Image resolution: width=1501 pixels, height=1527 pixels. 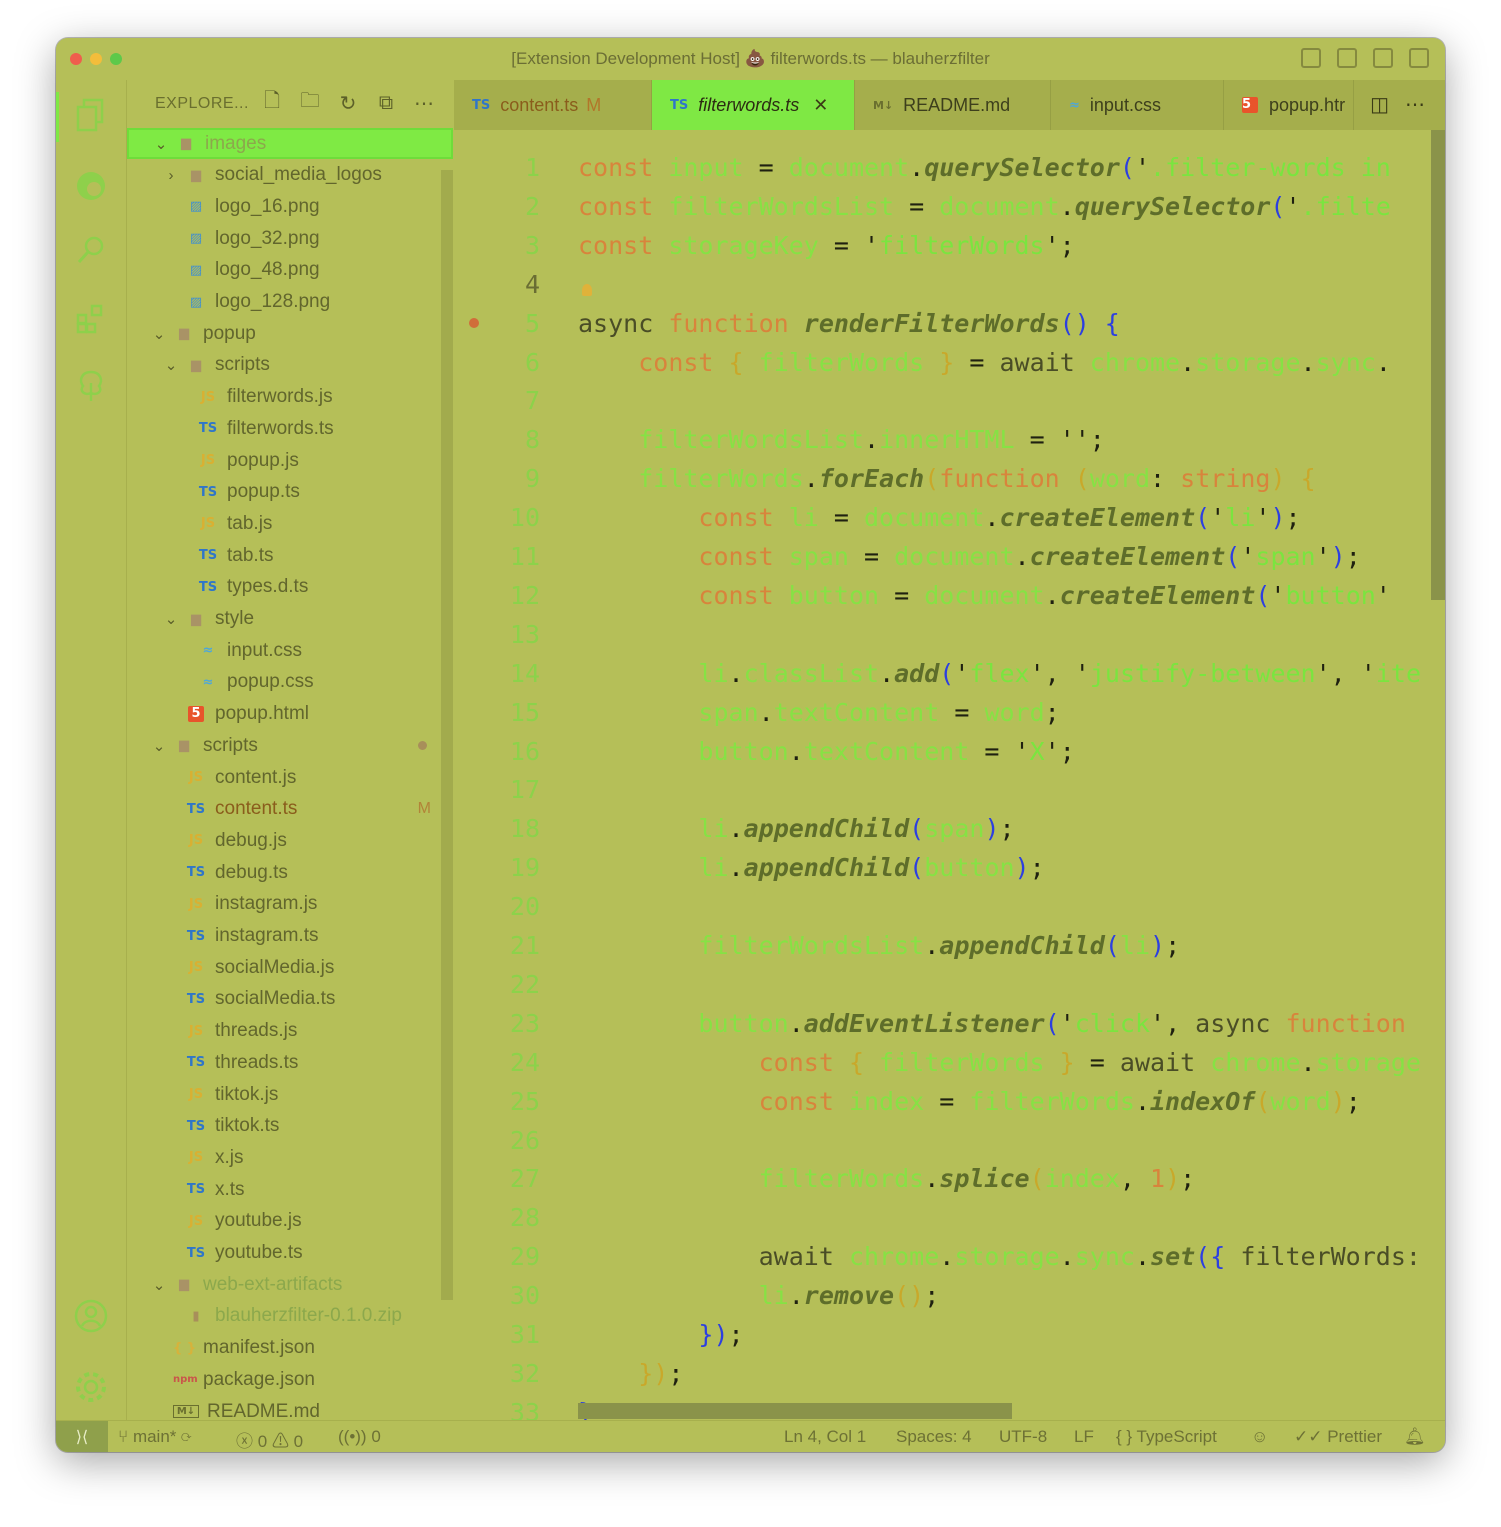 I want to click on line-number: 10, so click(x=524, y=518).